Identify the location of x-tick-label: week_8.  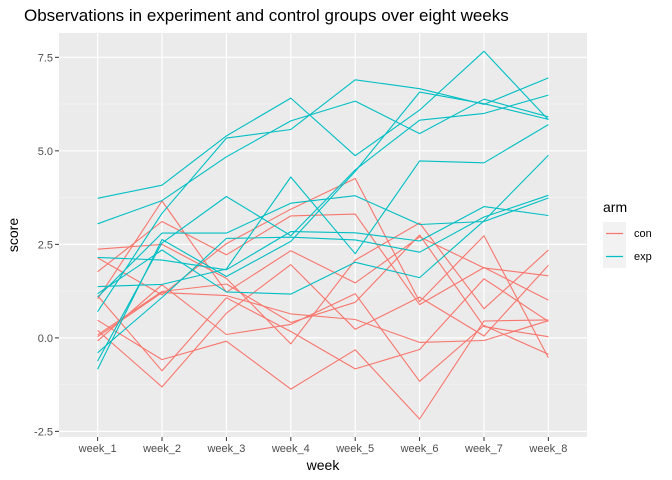
(547, 449).